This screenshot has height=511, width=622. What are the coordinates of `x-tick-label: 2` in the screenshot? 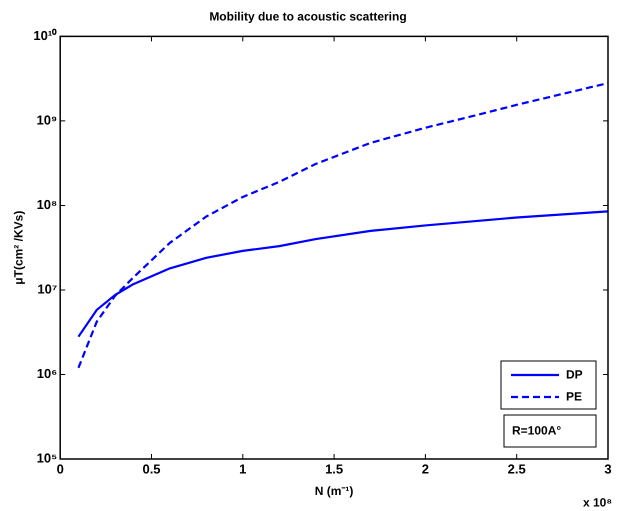 It's located at (426, 468).